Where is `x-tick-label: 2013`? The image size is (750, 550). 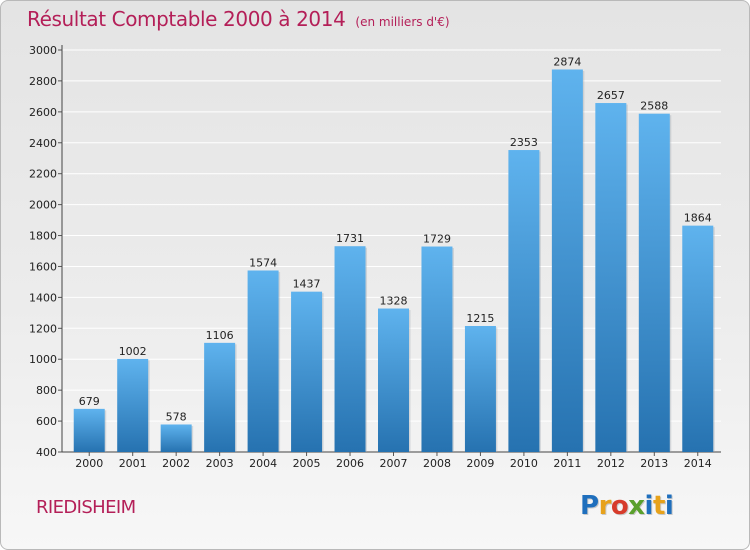 x-tick-label: 2013 is located at coordinates (654, 463).